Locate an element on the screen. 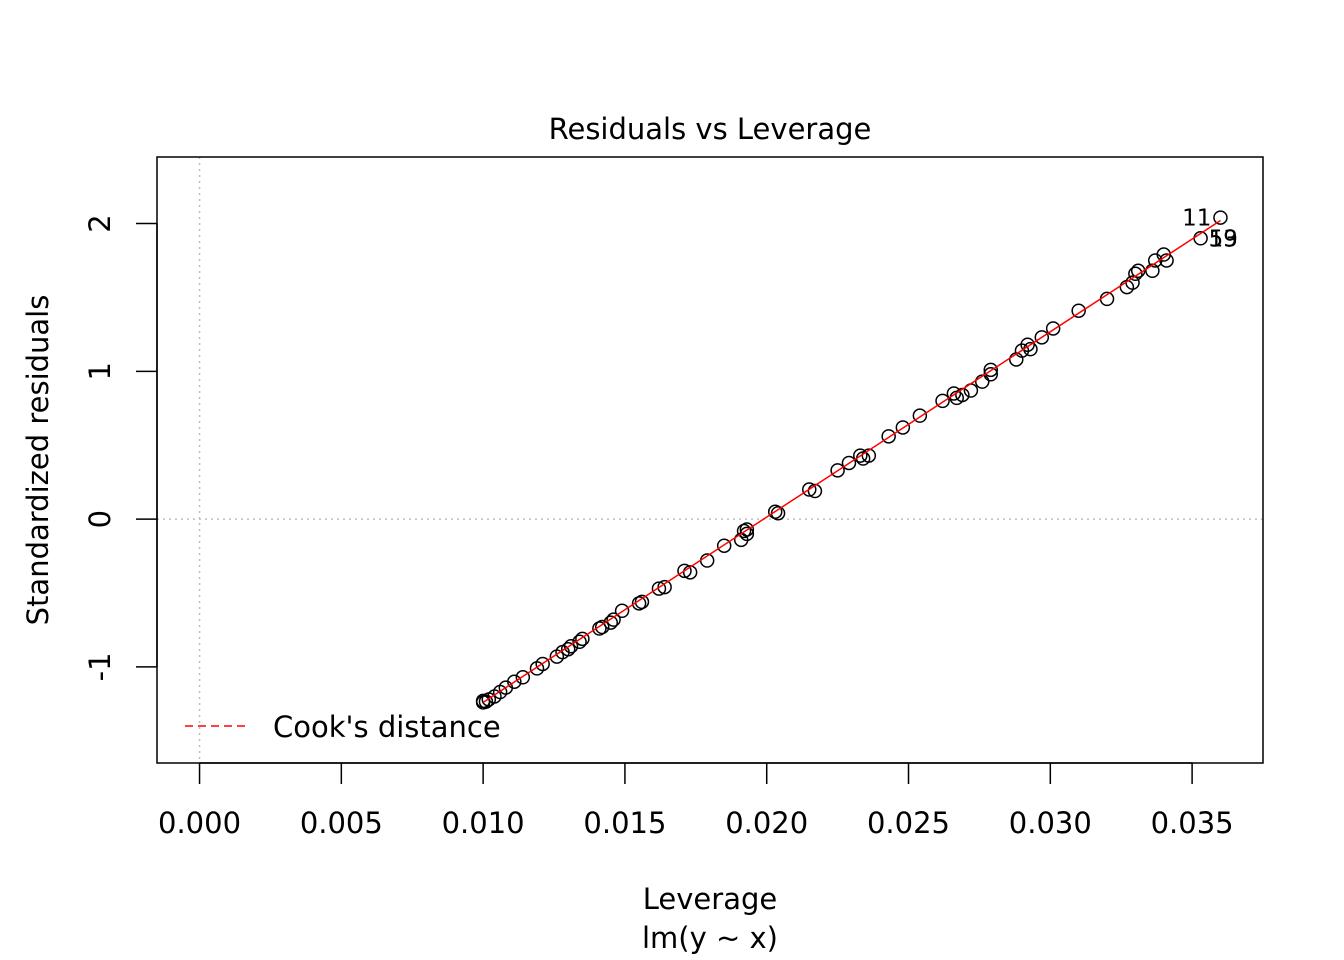  y-tick-label: 0 is located at coordinates (100, 519).